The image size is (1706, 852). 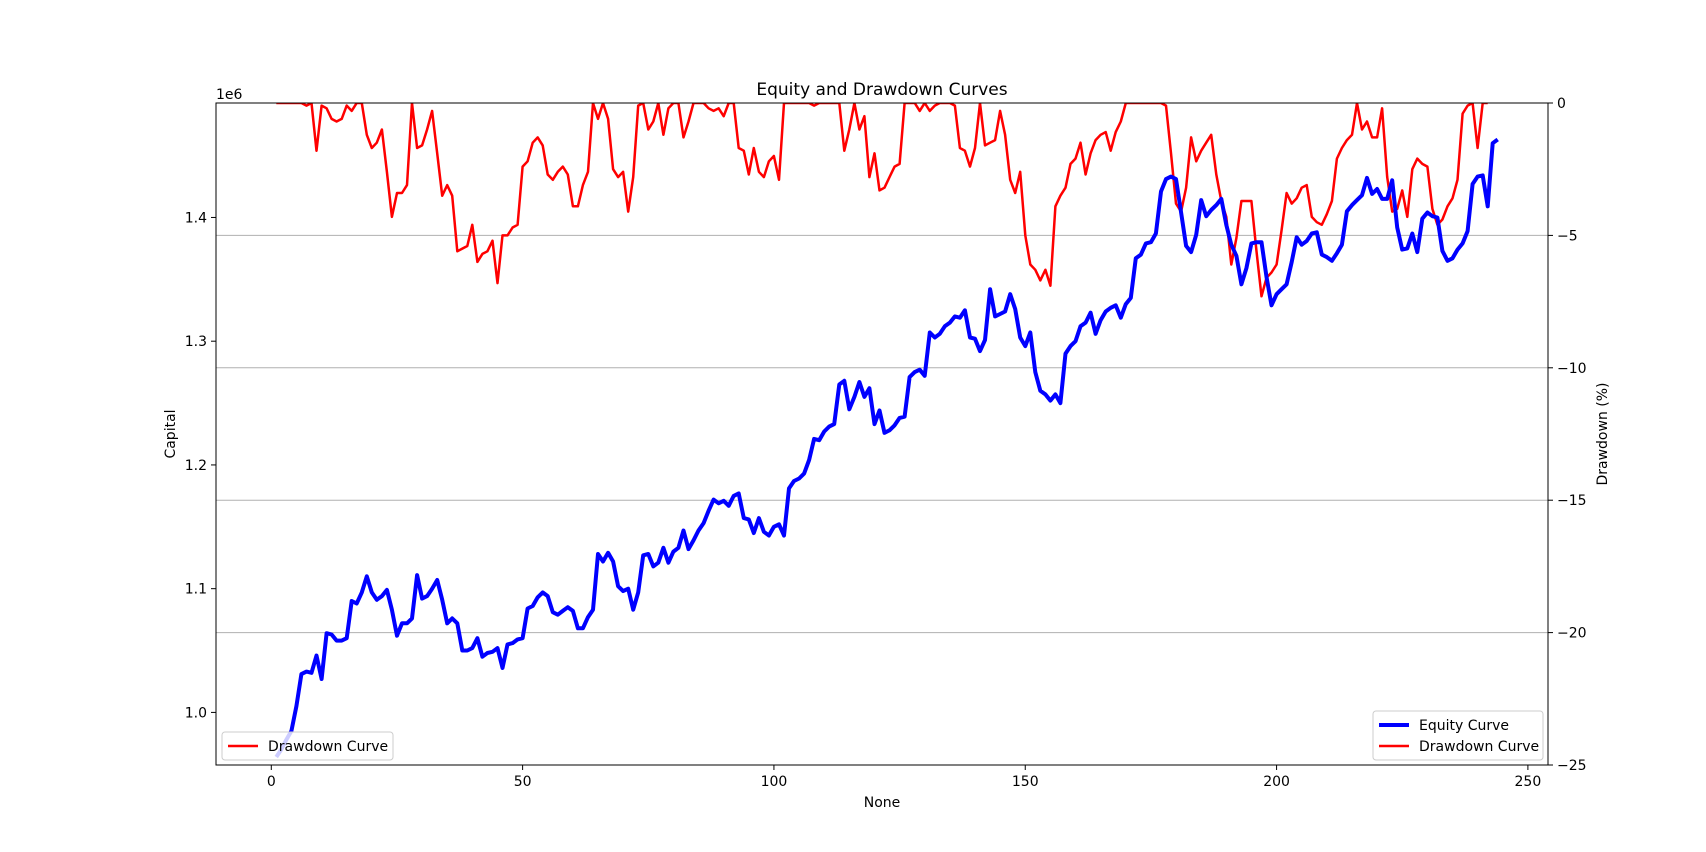 What do you see at coordinates (1025, 782) in the screenshot?
I see `x-tick-label: 150` at bounding box center [1025, 782].